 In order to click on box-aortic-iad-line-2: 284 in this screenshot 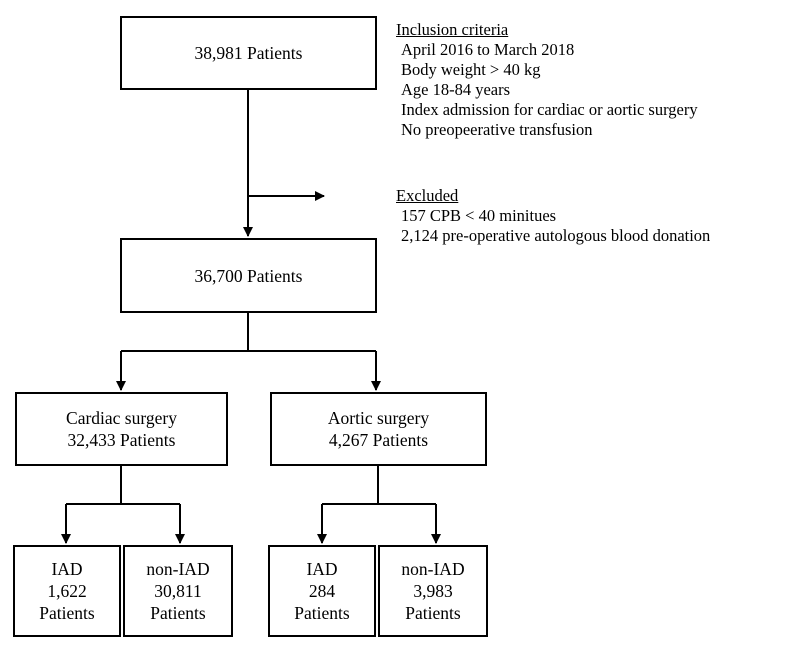, I will do `click(322, 591)`.